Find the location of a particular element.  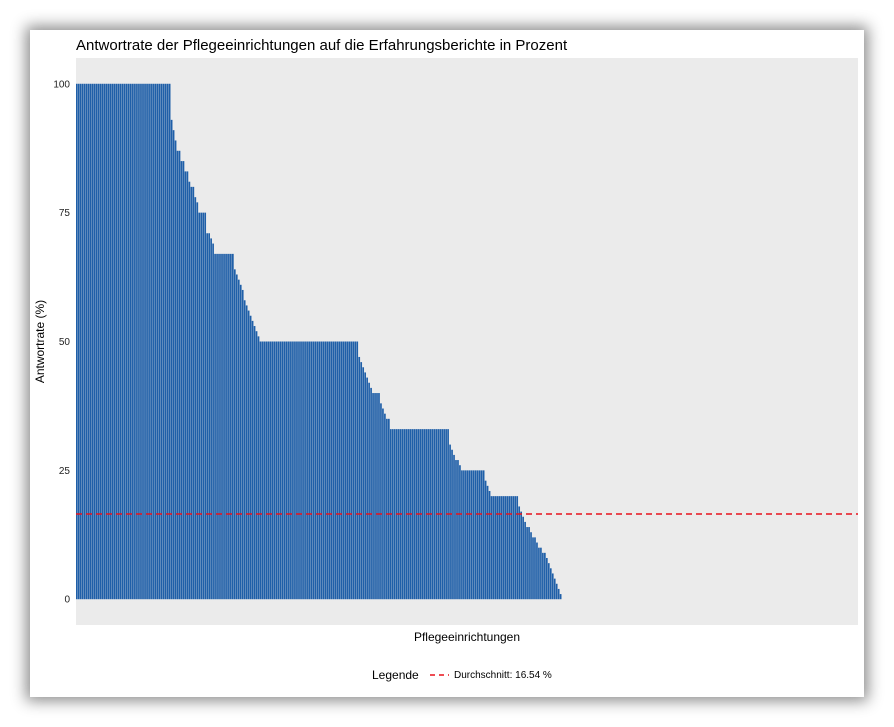

legend-title: Legende is located at coordinates (395, 675).